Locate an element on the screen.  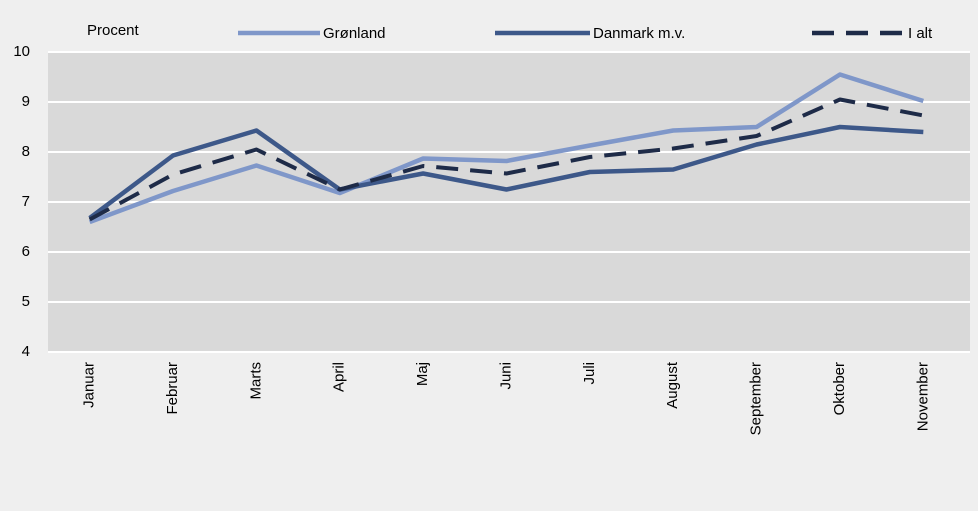
y-tick-label: 10 is located at coordinates (21, 51).